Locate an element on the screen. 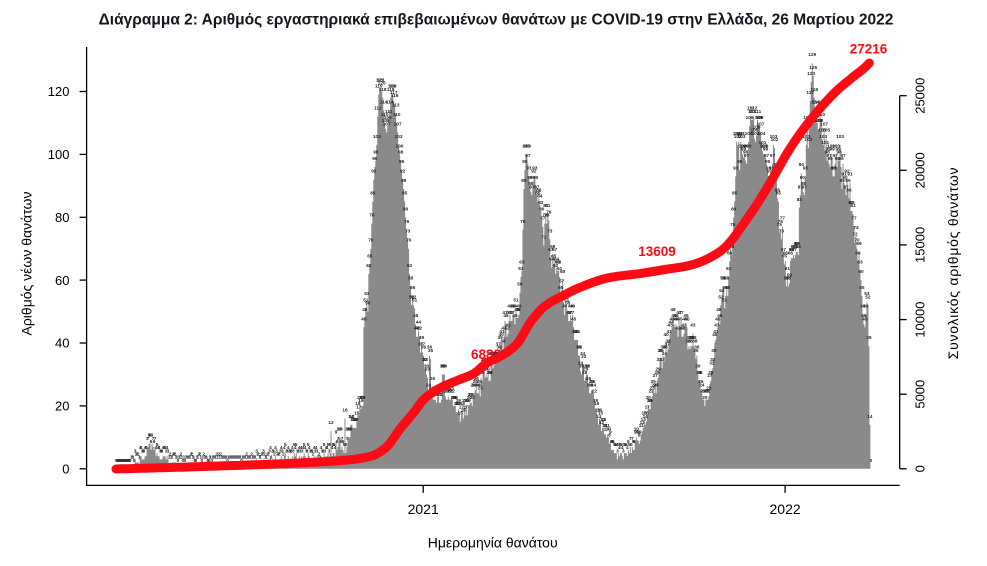 The width and height of the screenshot is (987, 566). svg-text: 12 is located at coordinates (602, 422).